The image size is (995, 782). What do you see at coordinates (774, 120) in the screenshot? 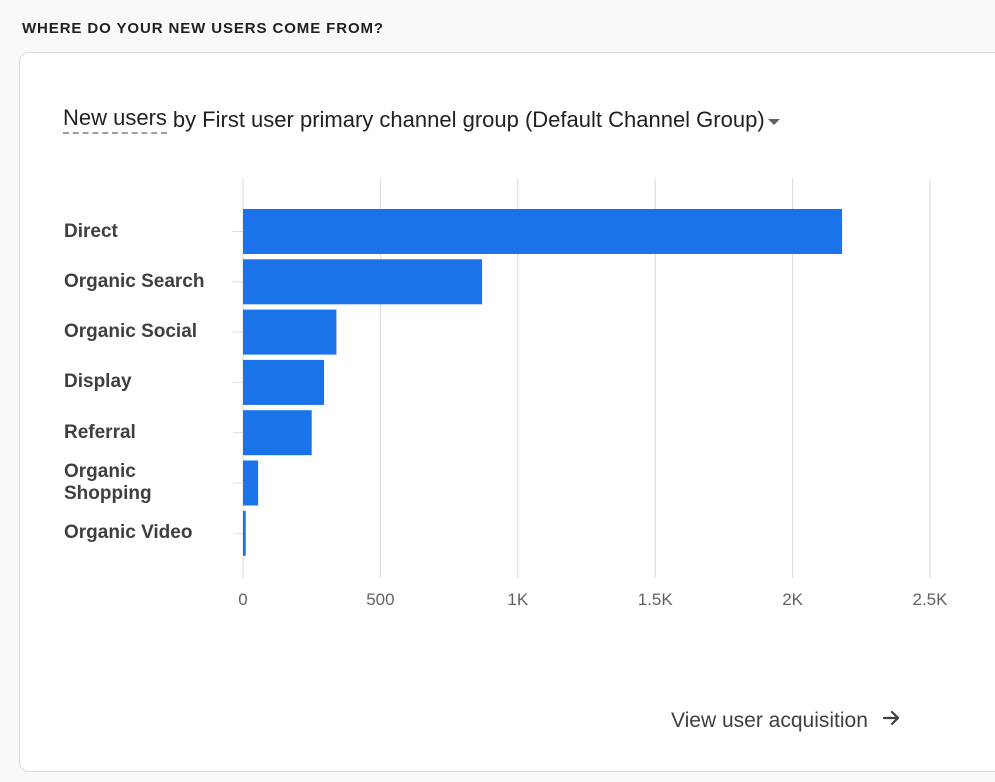
I see `caret-down-icon` at bounding box center [774, 120].